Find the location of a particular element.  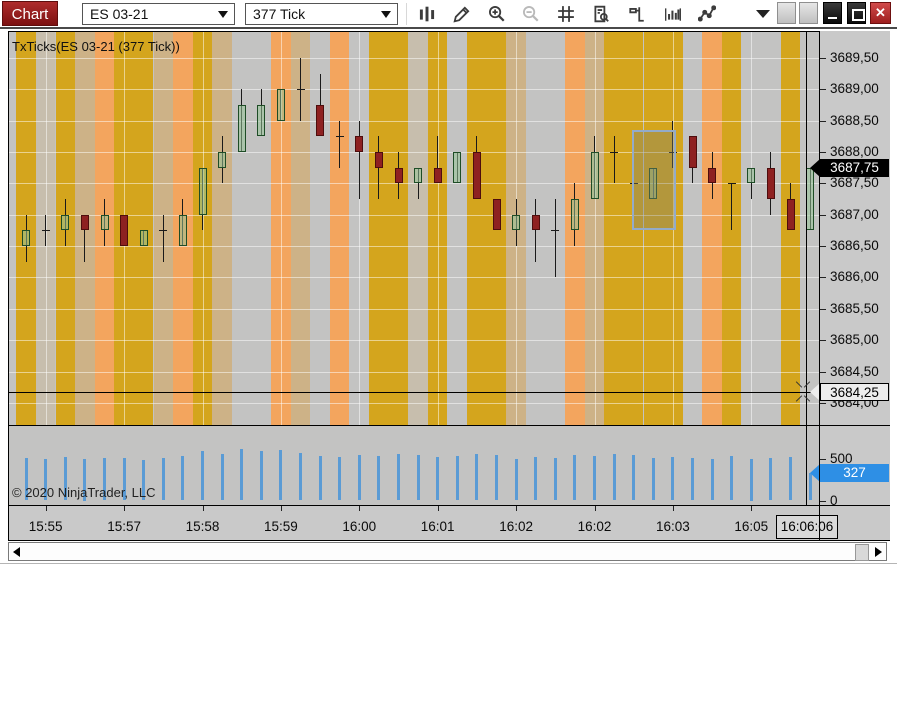

time-tick-label: 16:02 is located at coordinates (594, 526).